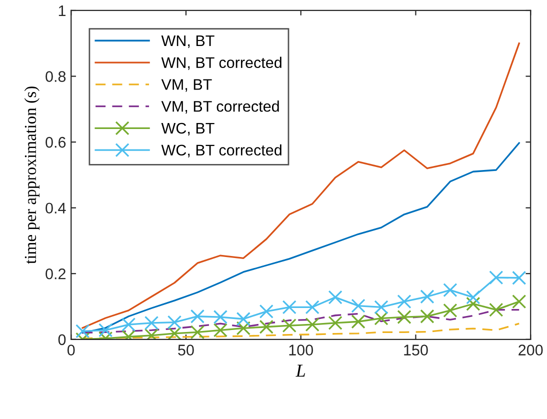 The height and width of the screenshot is (419, 547). Describe the element at coordinates (221, 63) in the screenshot. I see `legend-label: WN, BT corrected` at that location.